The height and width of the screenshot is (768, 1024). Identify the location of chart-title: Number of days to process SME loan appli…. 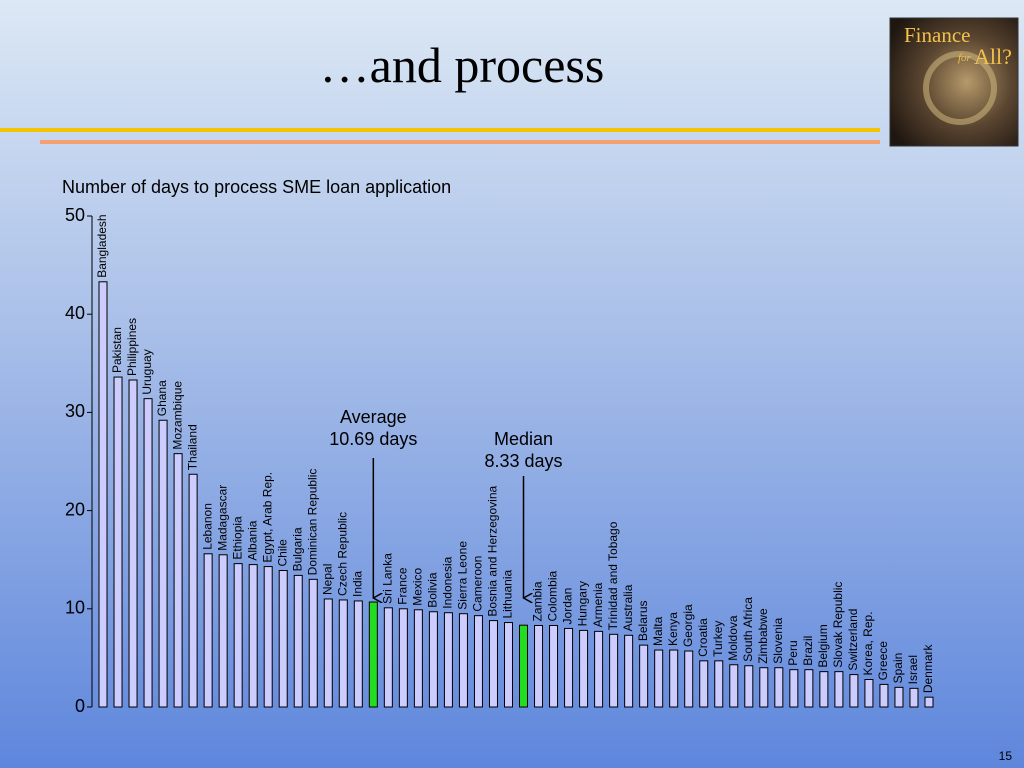
(256, 187).